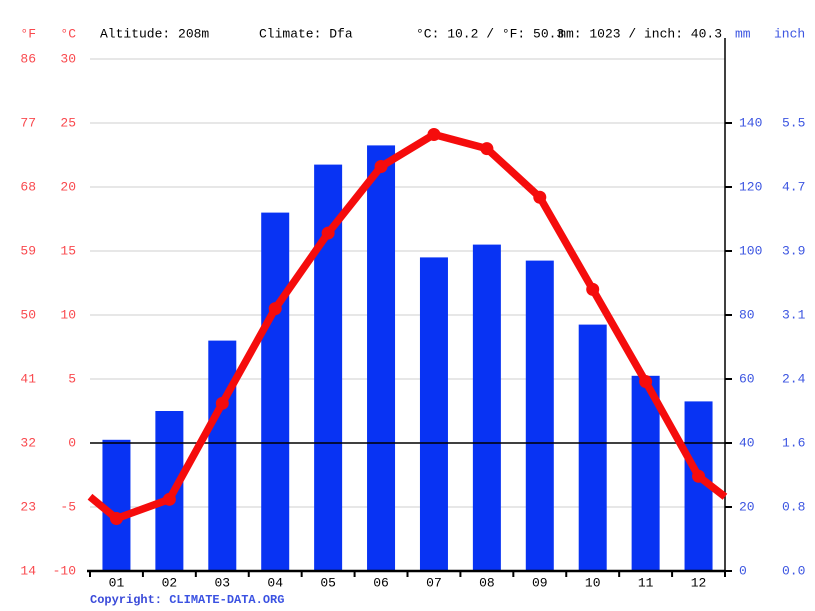 The width and height of the screenshot is (815, 611). What do you see at coordinates (640, 34) in the screenshot?
I see `header-total-precipitation: mm: 1023 / inch: 40.3` at bounding box center [640, 34].